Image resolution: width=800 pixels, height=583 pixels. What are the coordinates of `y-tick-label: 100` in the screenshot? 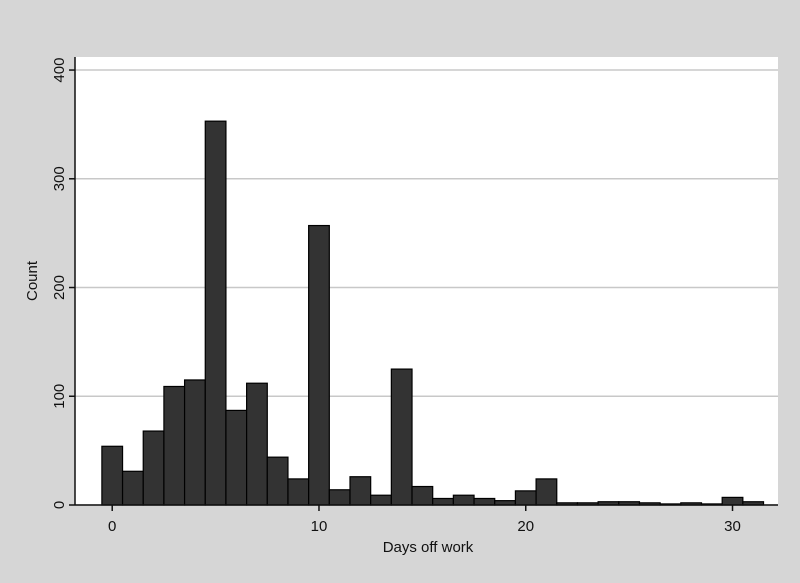 It's located at (59, 396).